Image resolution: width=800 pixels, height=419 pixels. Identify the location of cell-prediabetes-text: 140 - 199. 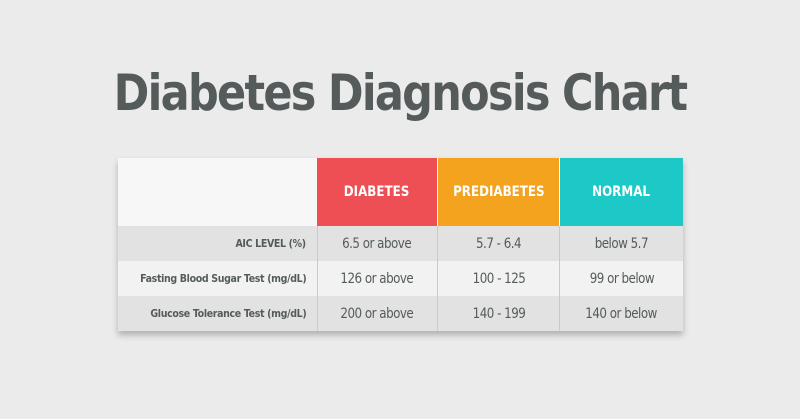
(498, 313).